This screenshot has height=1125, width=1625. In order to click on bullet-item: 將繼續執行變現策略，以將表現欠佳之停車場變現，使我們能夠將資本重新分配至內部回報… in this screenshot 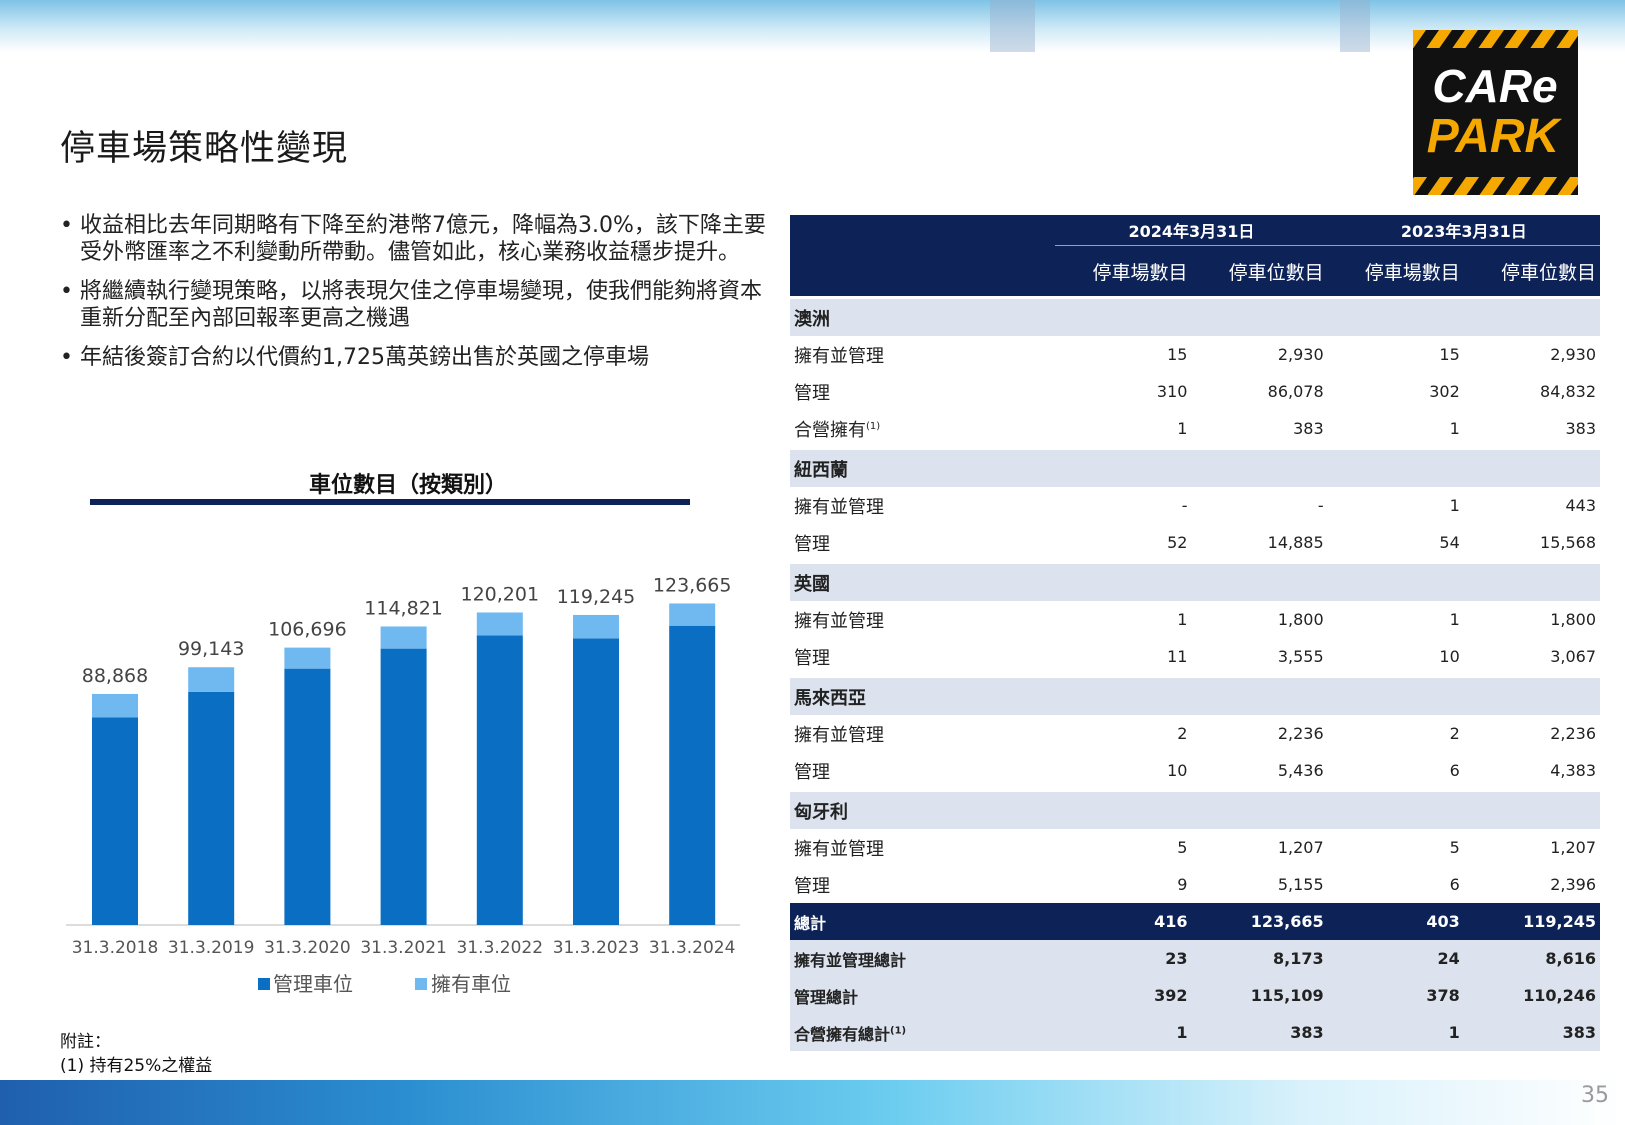, I will do `click(420, 305)`.